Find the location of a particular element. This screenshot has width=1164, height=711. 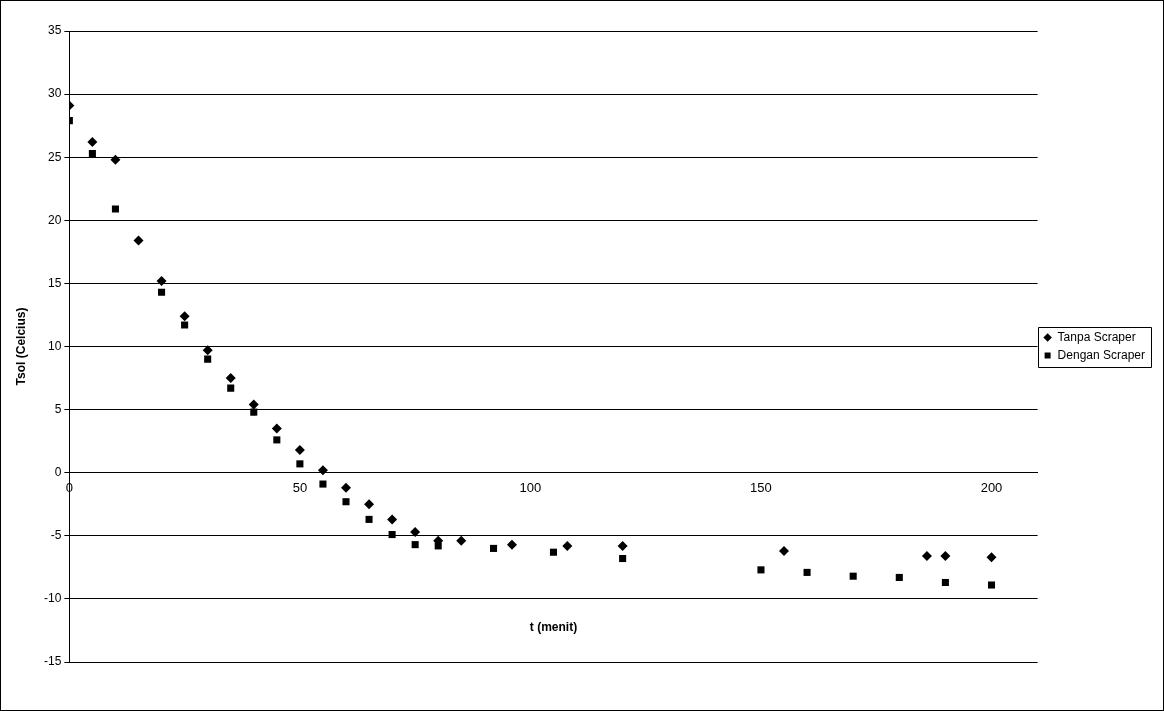

x-tick-label: 150 is located at coordinates (761, 488).